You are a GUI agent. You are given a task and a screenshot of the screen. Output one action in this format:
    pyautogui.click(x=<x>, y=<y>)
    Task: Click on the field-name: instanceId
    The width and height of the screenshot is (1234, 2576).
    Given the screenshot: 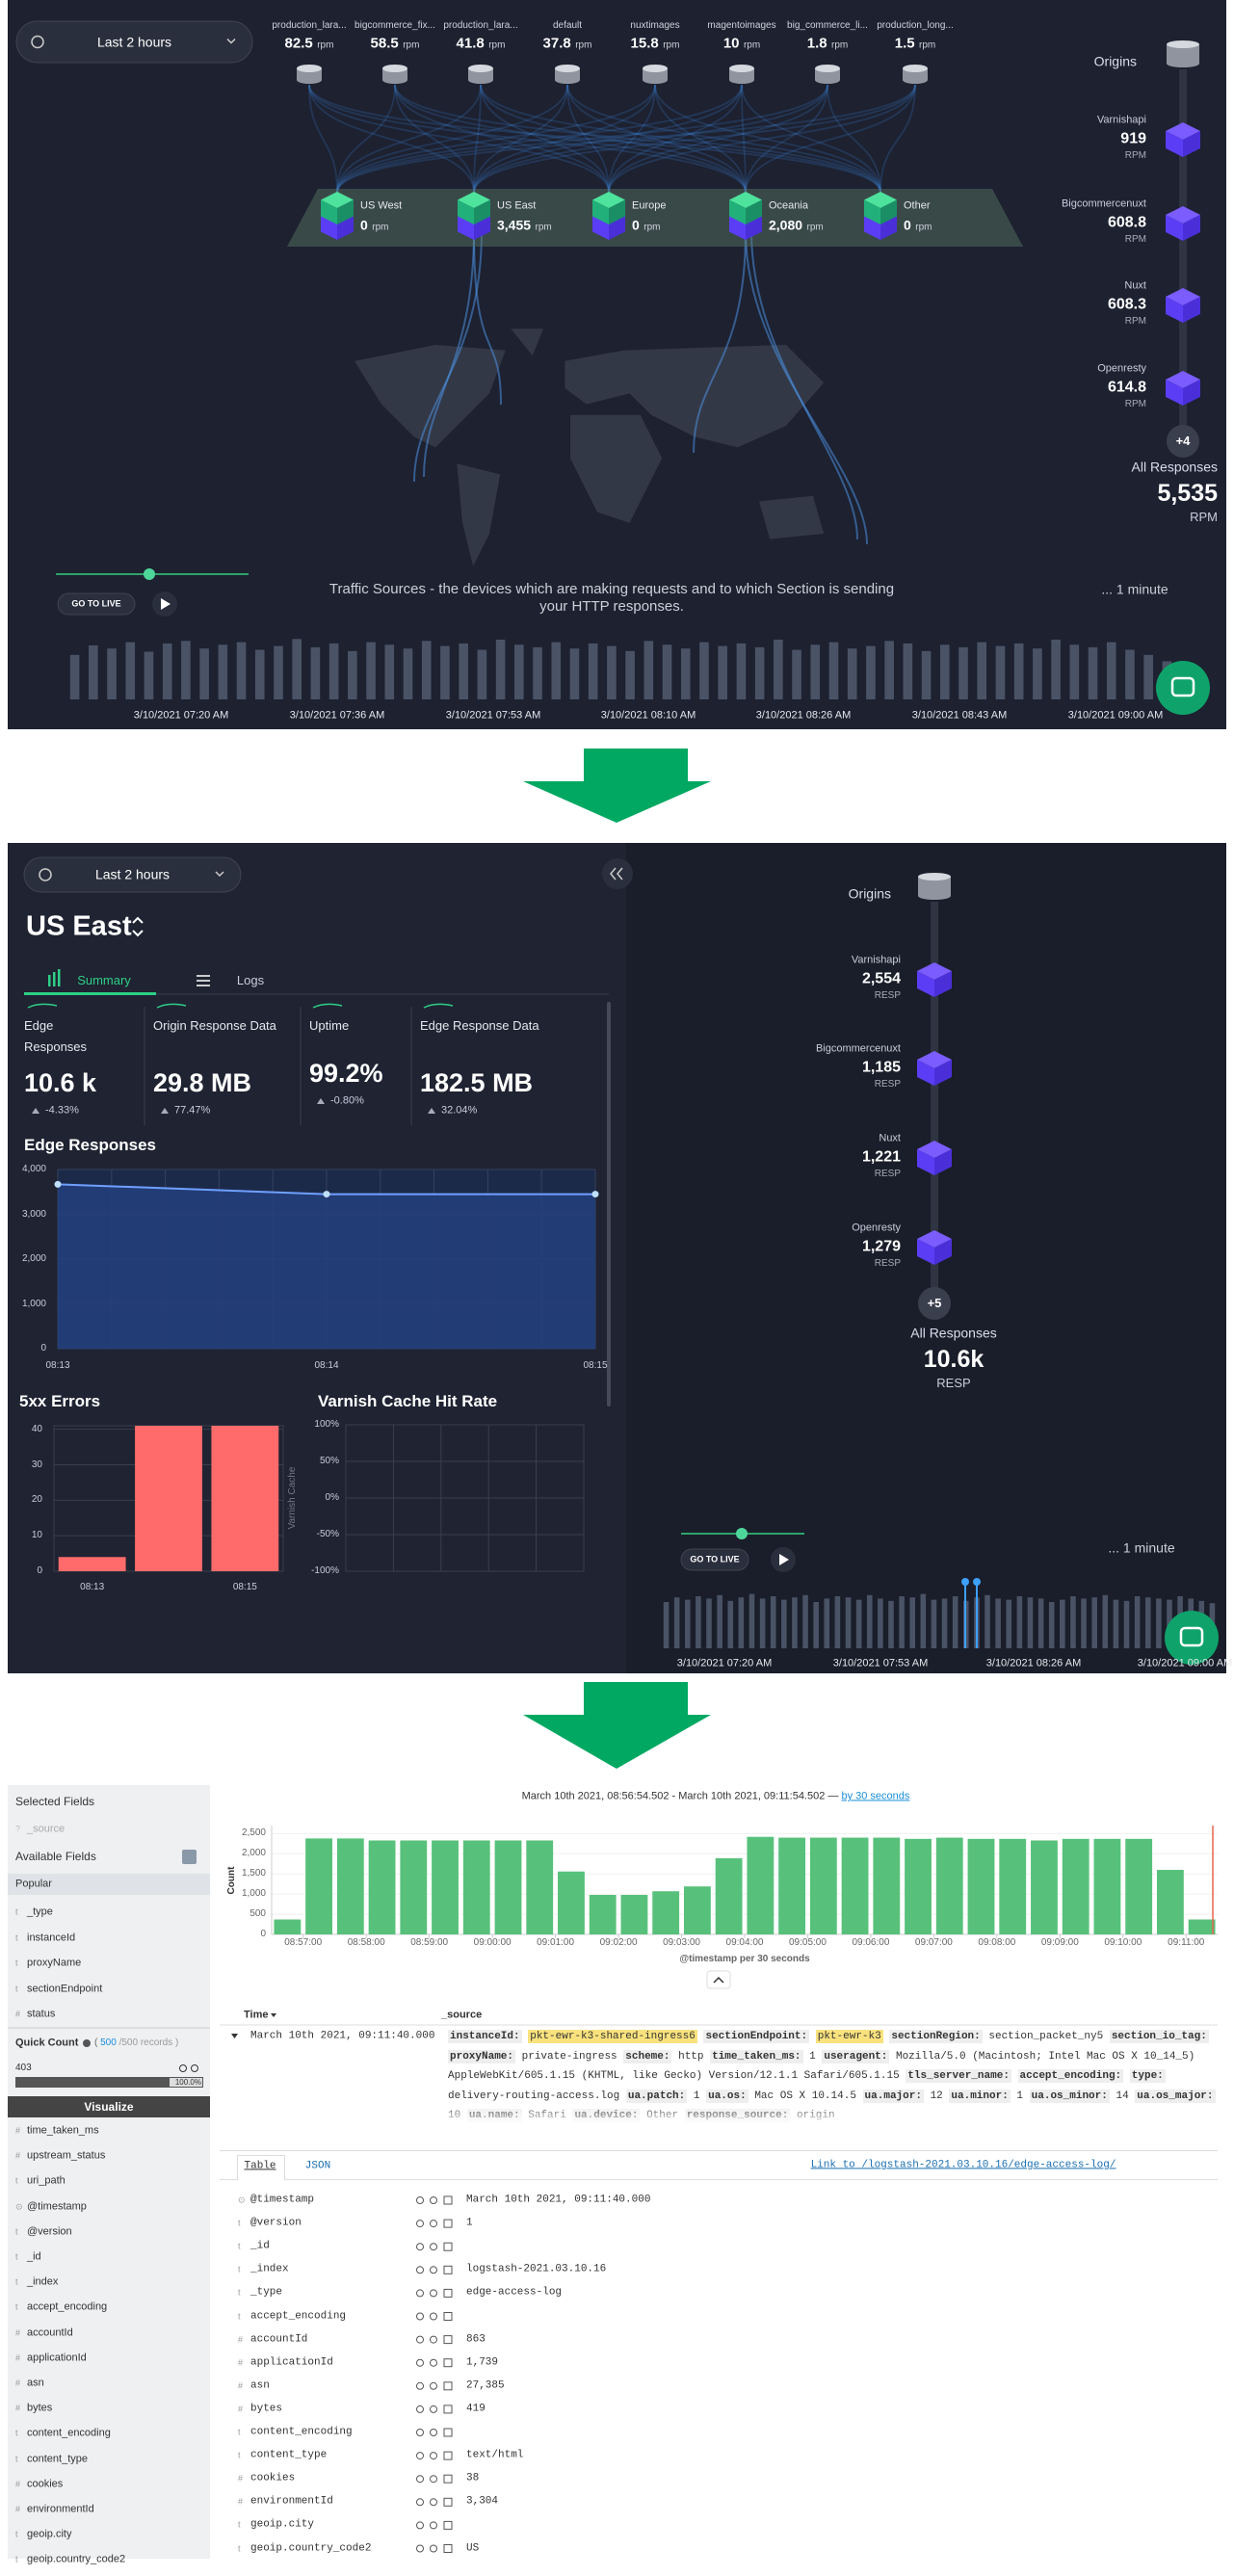 What is the action you would take?
    pyautogui.click(x=51, y=1937)
    